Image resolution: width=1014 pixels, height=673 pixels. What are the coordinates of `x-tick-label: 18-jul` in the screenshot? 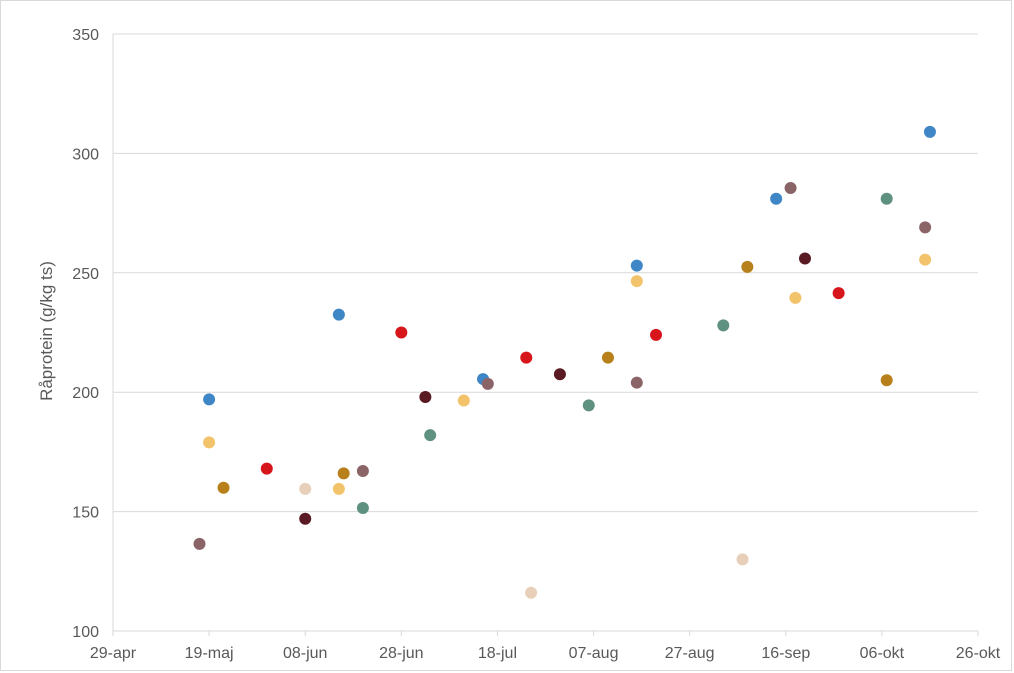 It's located at (497, 653).